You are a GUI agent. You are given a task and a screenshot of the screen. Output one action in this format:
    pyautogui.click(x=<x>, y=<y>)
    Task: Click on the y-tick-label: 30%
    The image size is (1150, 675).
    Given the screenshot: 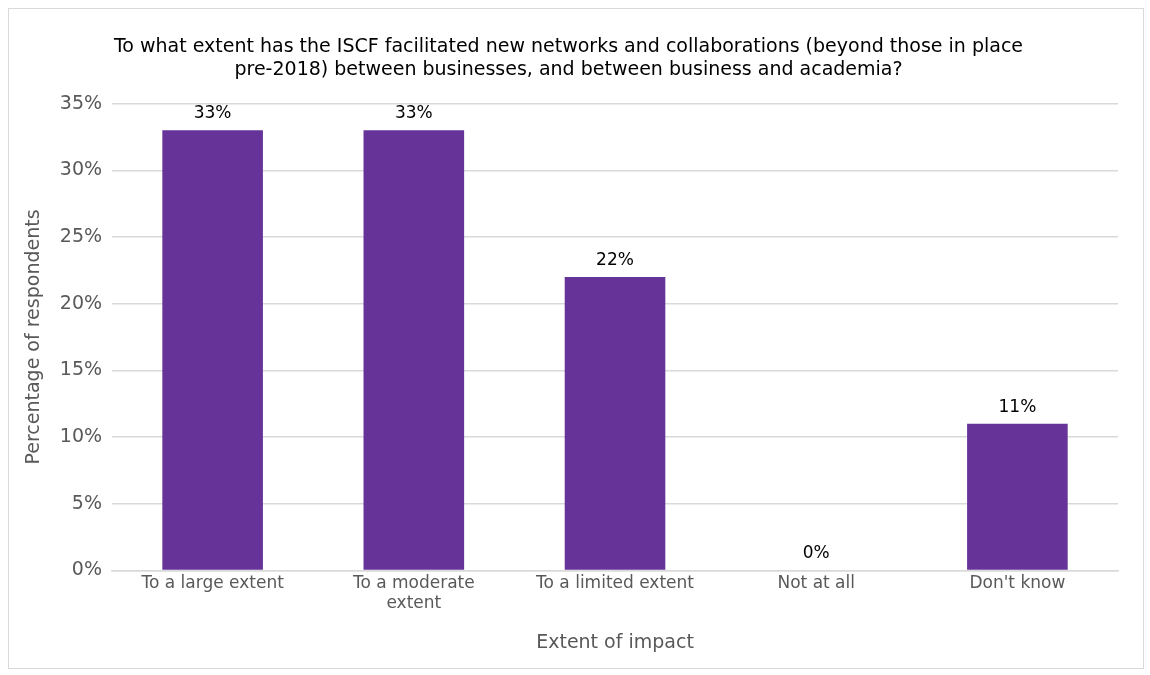 What is the action you would take?
    pyautogui.click(x=81, y=168)
    